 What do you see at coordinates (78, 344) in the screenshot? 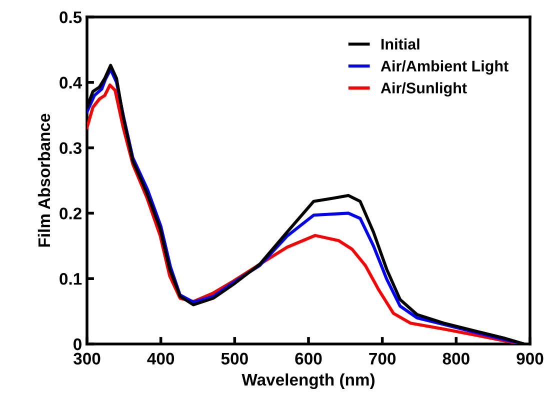
I see `y-tick-label: 0` at bounding box center [78, 344].